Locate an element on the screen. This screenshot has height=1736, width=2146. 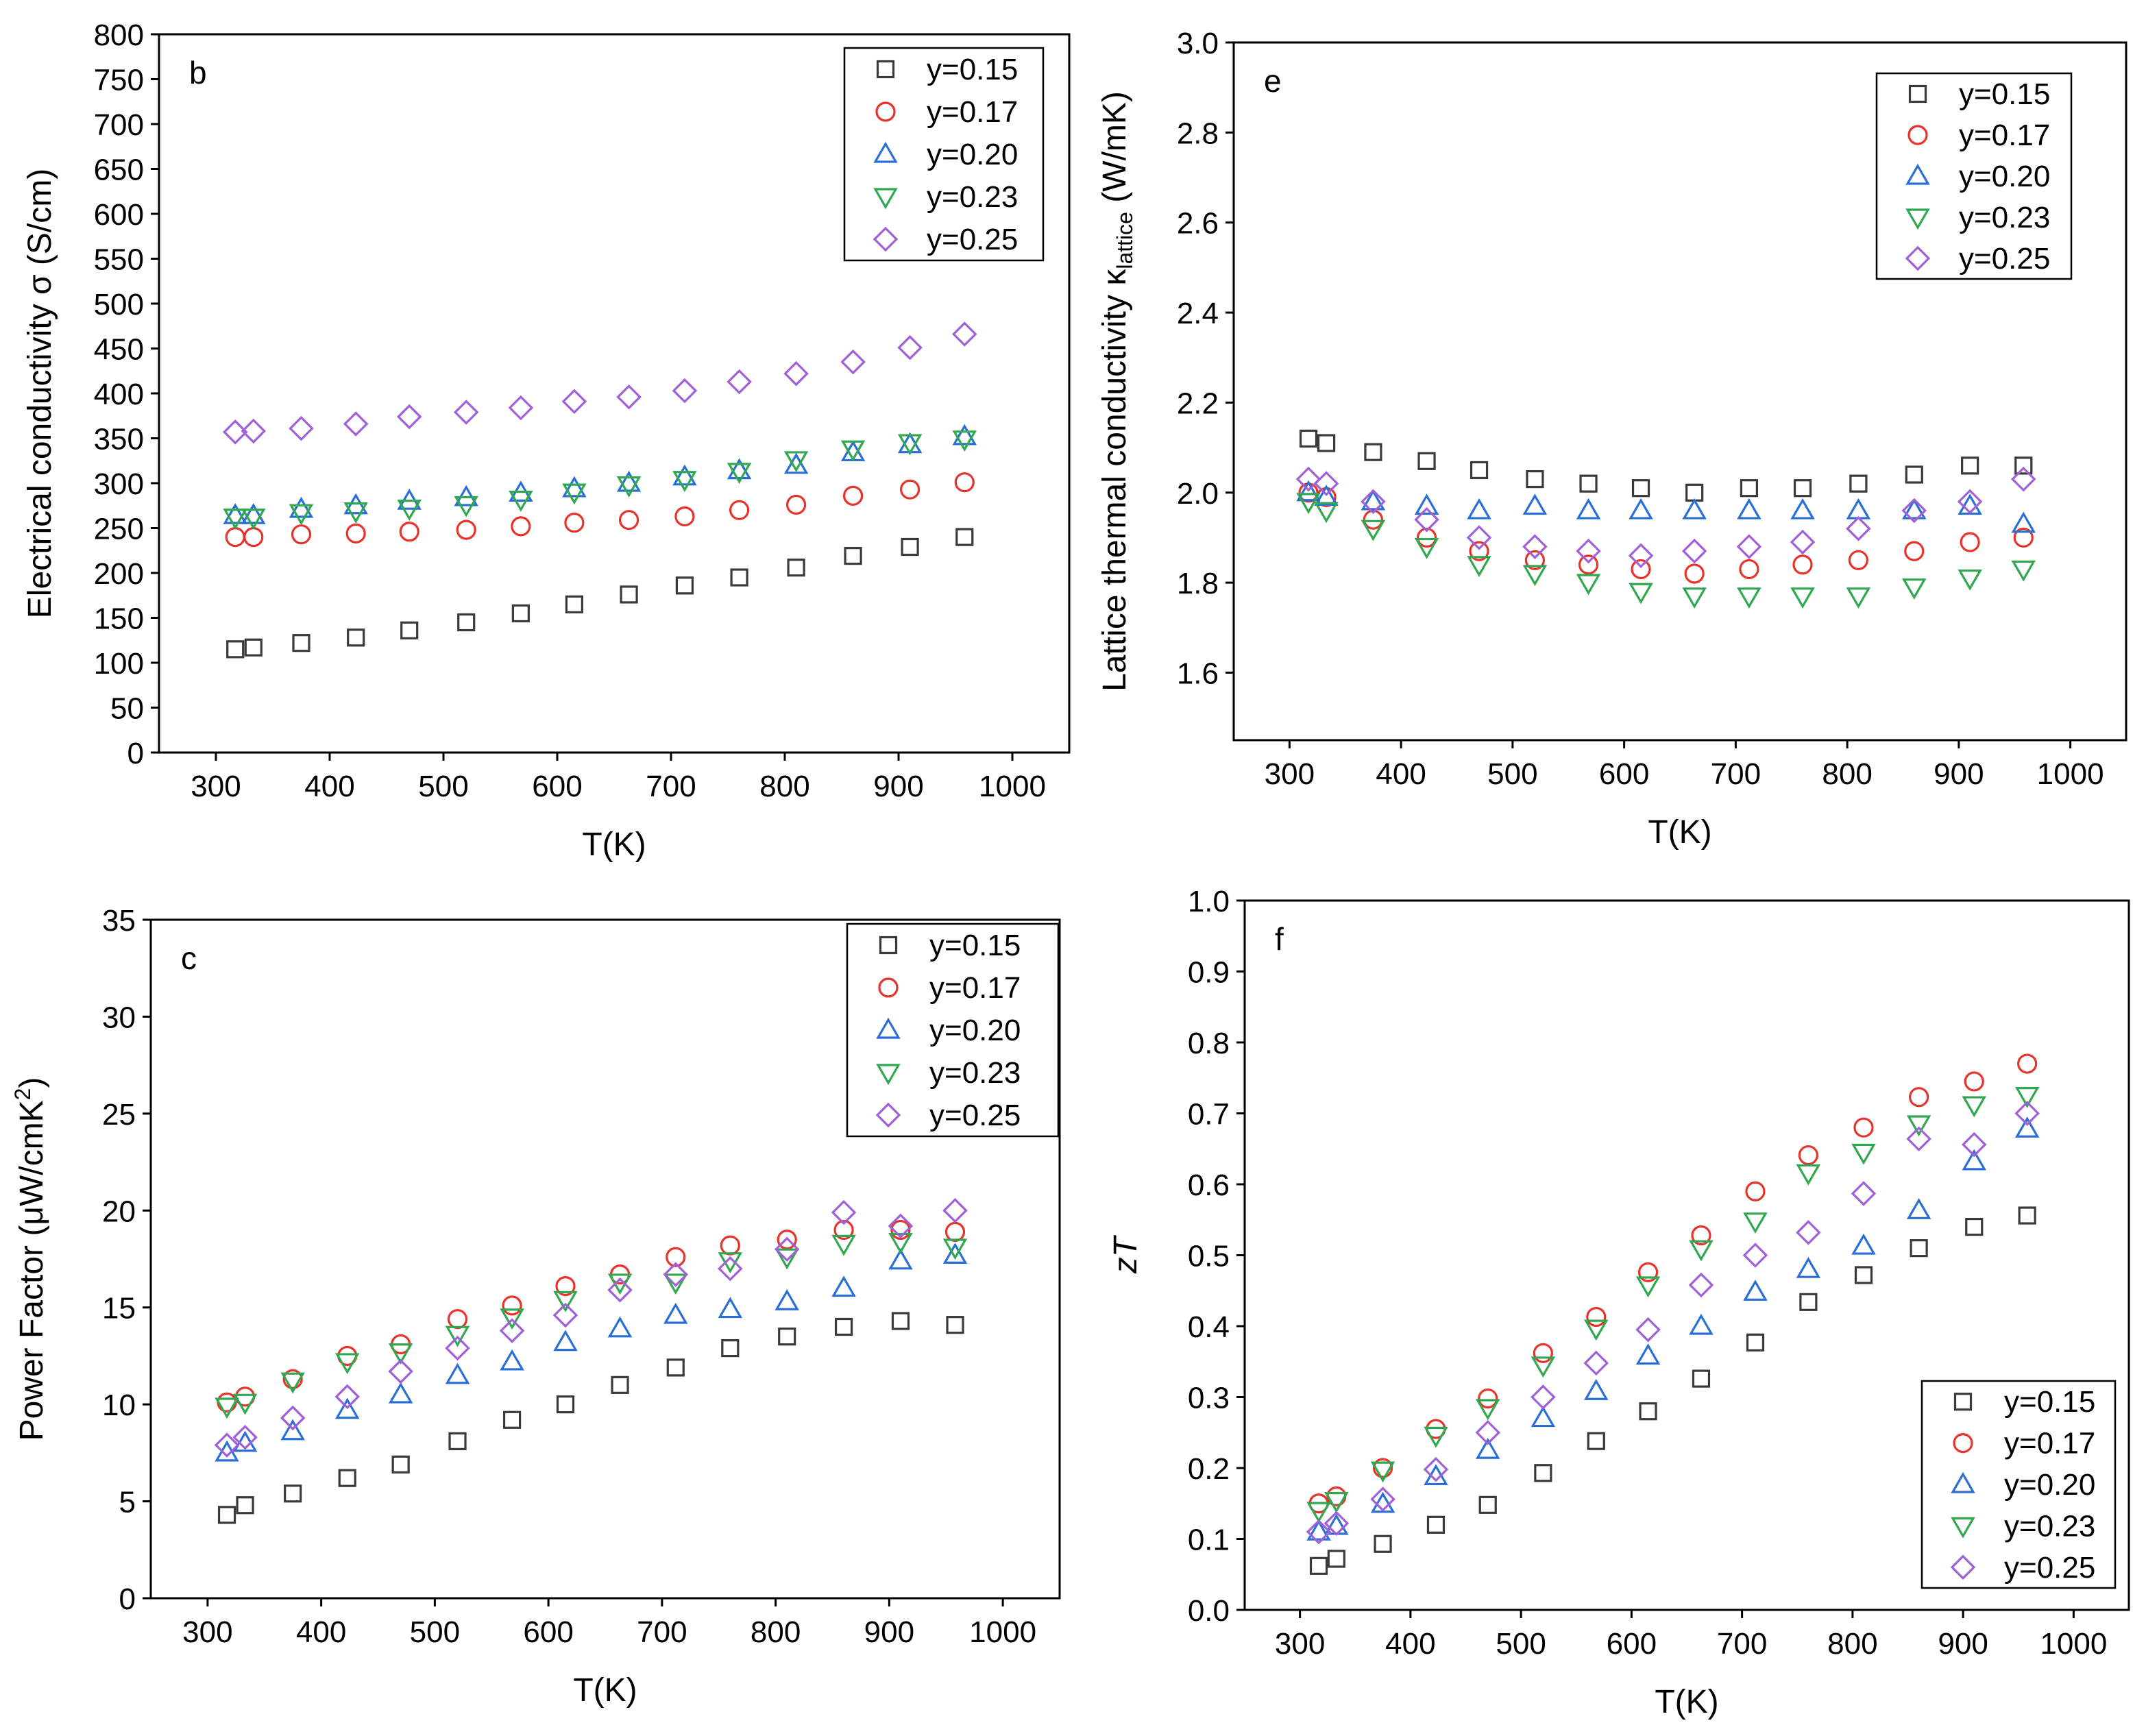
y-tick-label: 750 is located at coordinates (119, 81).